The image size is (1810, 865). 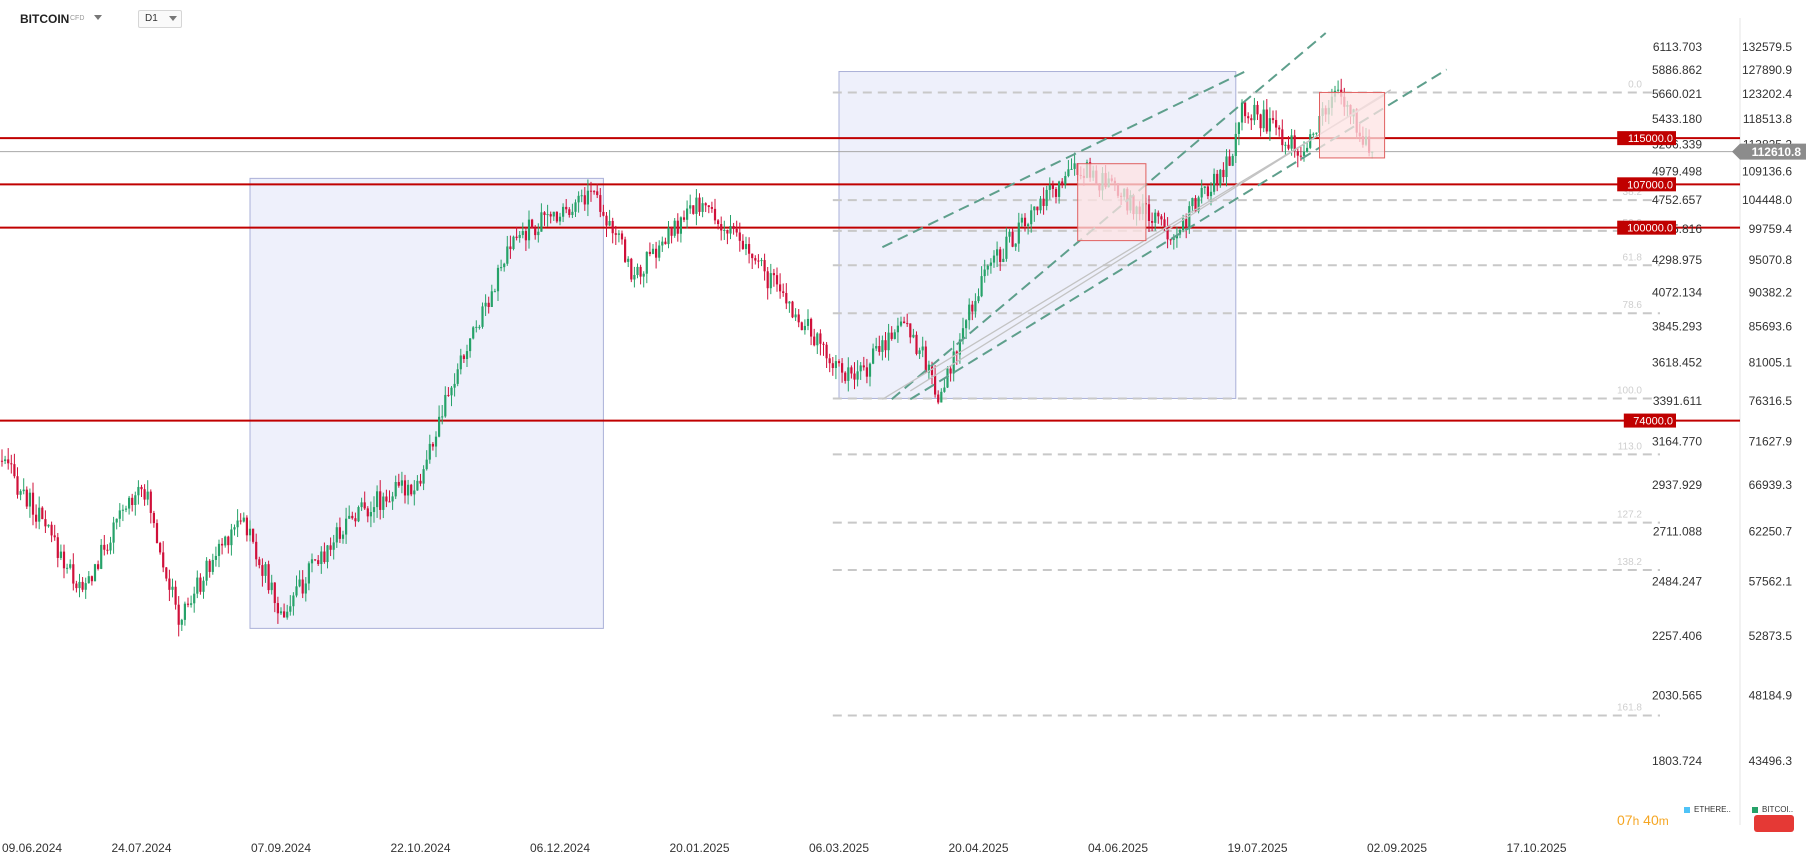 What do you see at coordinates (160, 19) in the screenshot?
I see `timeframe-select: D1` at bounding box center [160, 19].